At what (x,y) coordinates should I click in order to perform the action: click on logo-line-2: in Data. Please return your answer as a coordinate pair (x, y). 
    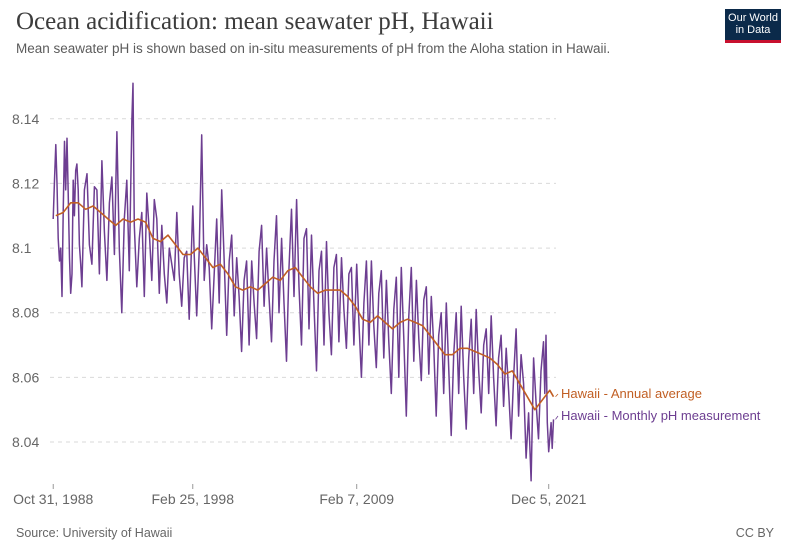
    Looking at the image, I should click on (753, 30).